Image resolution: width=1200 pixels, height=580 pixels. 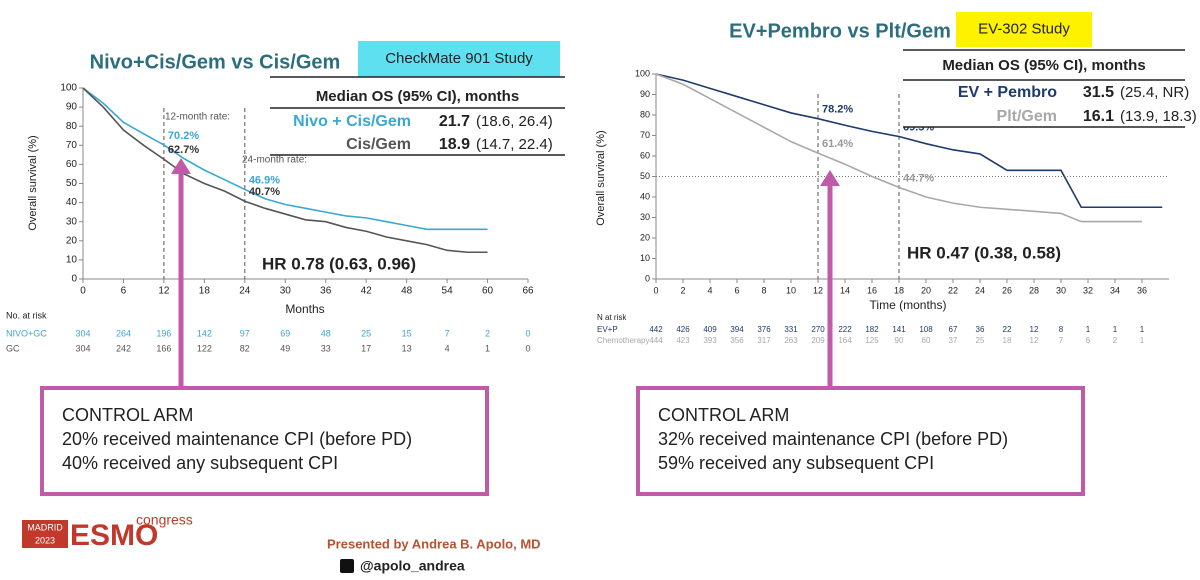 I want to click on hazard-ratio: HR 0.78 (0.63, 0.96), so click(x=339, y=263).